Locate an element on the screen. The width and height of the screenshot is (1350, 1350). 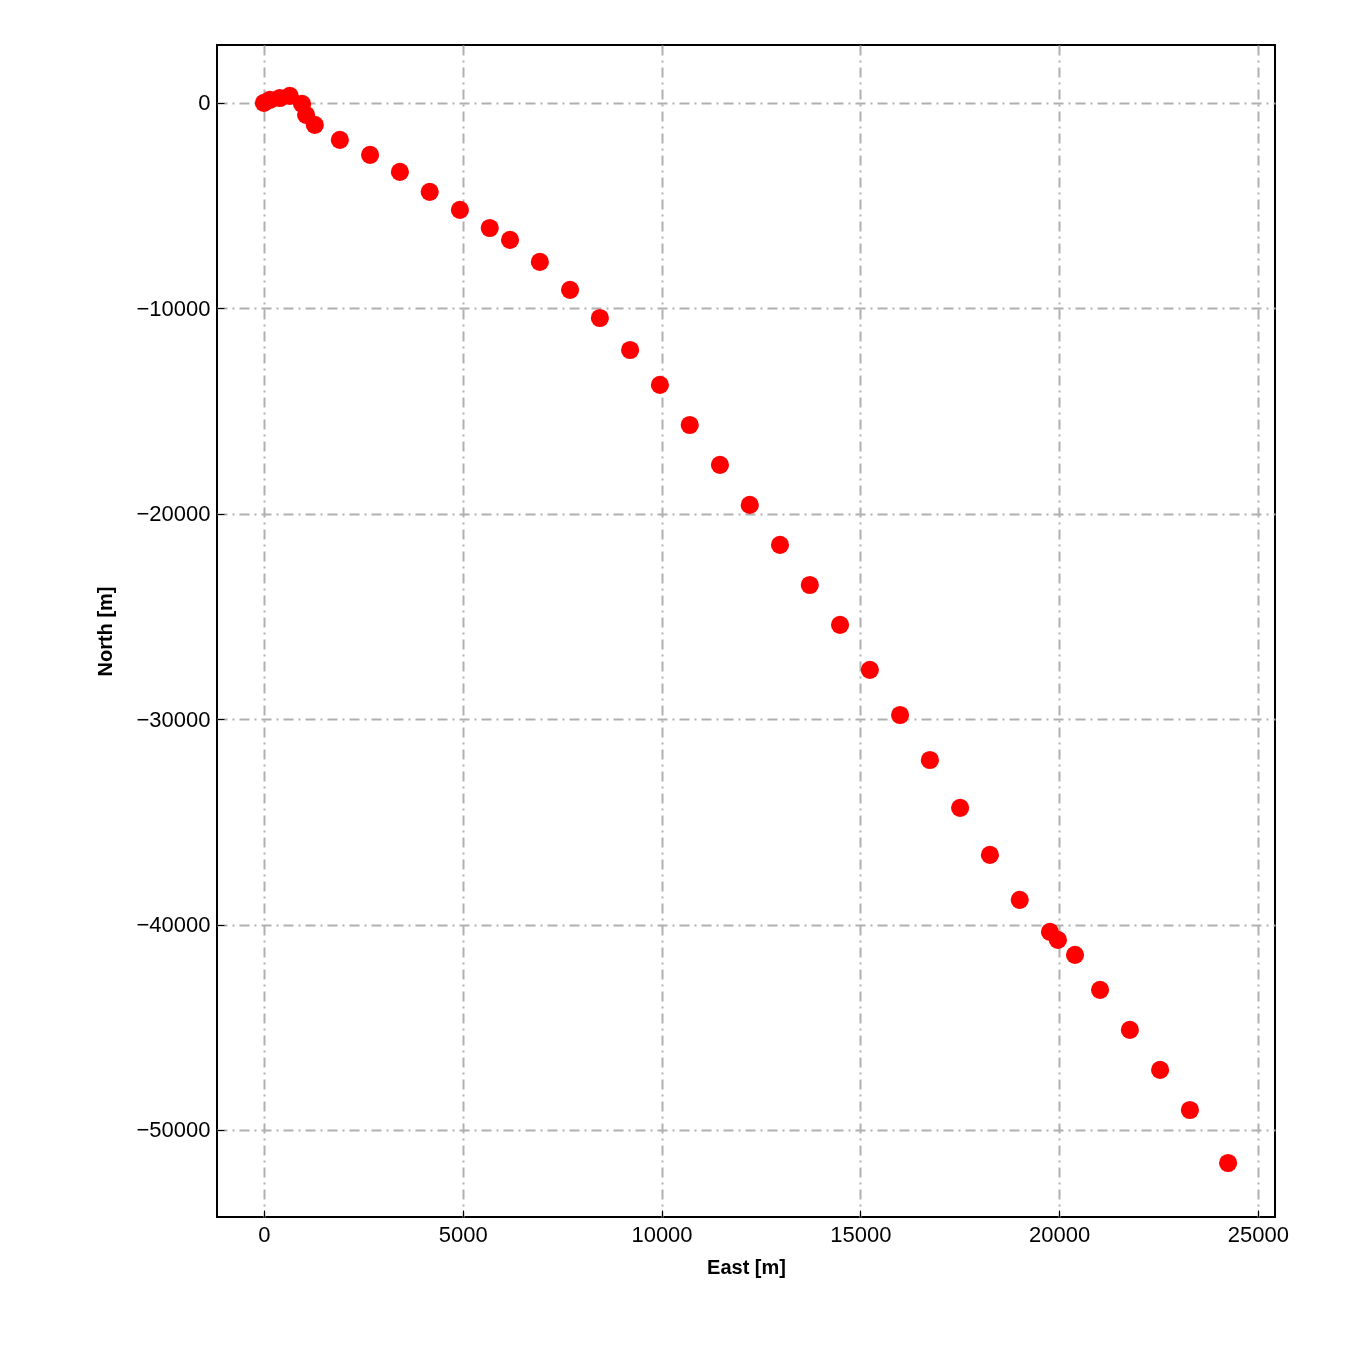
x-tick-label: 15000 is located at coordinates (861, 1234).